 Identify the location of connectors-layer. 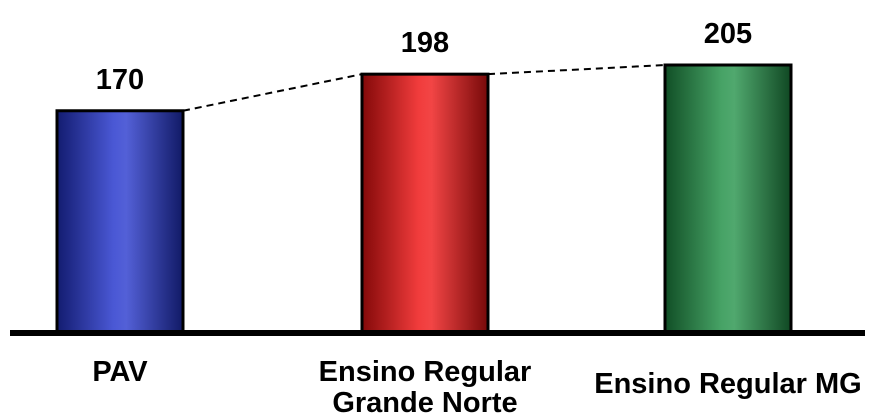
(424, 88).